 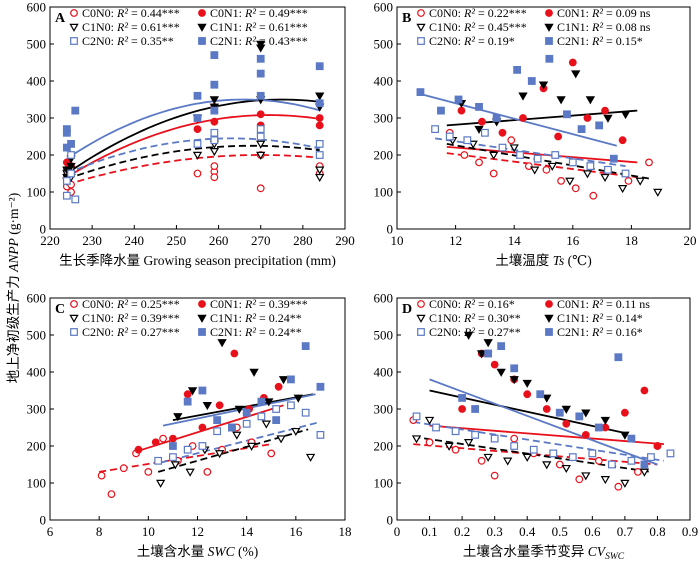 What do you see at coordinates (131, 27) in the screenshot?
I see `legend-entry-c1n0: C1N0: R² = 0.61***` at bounding box center [131, 27].